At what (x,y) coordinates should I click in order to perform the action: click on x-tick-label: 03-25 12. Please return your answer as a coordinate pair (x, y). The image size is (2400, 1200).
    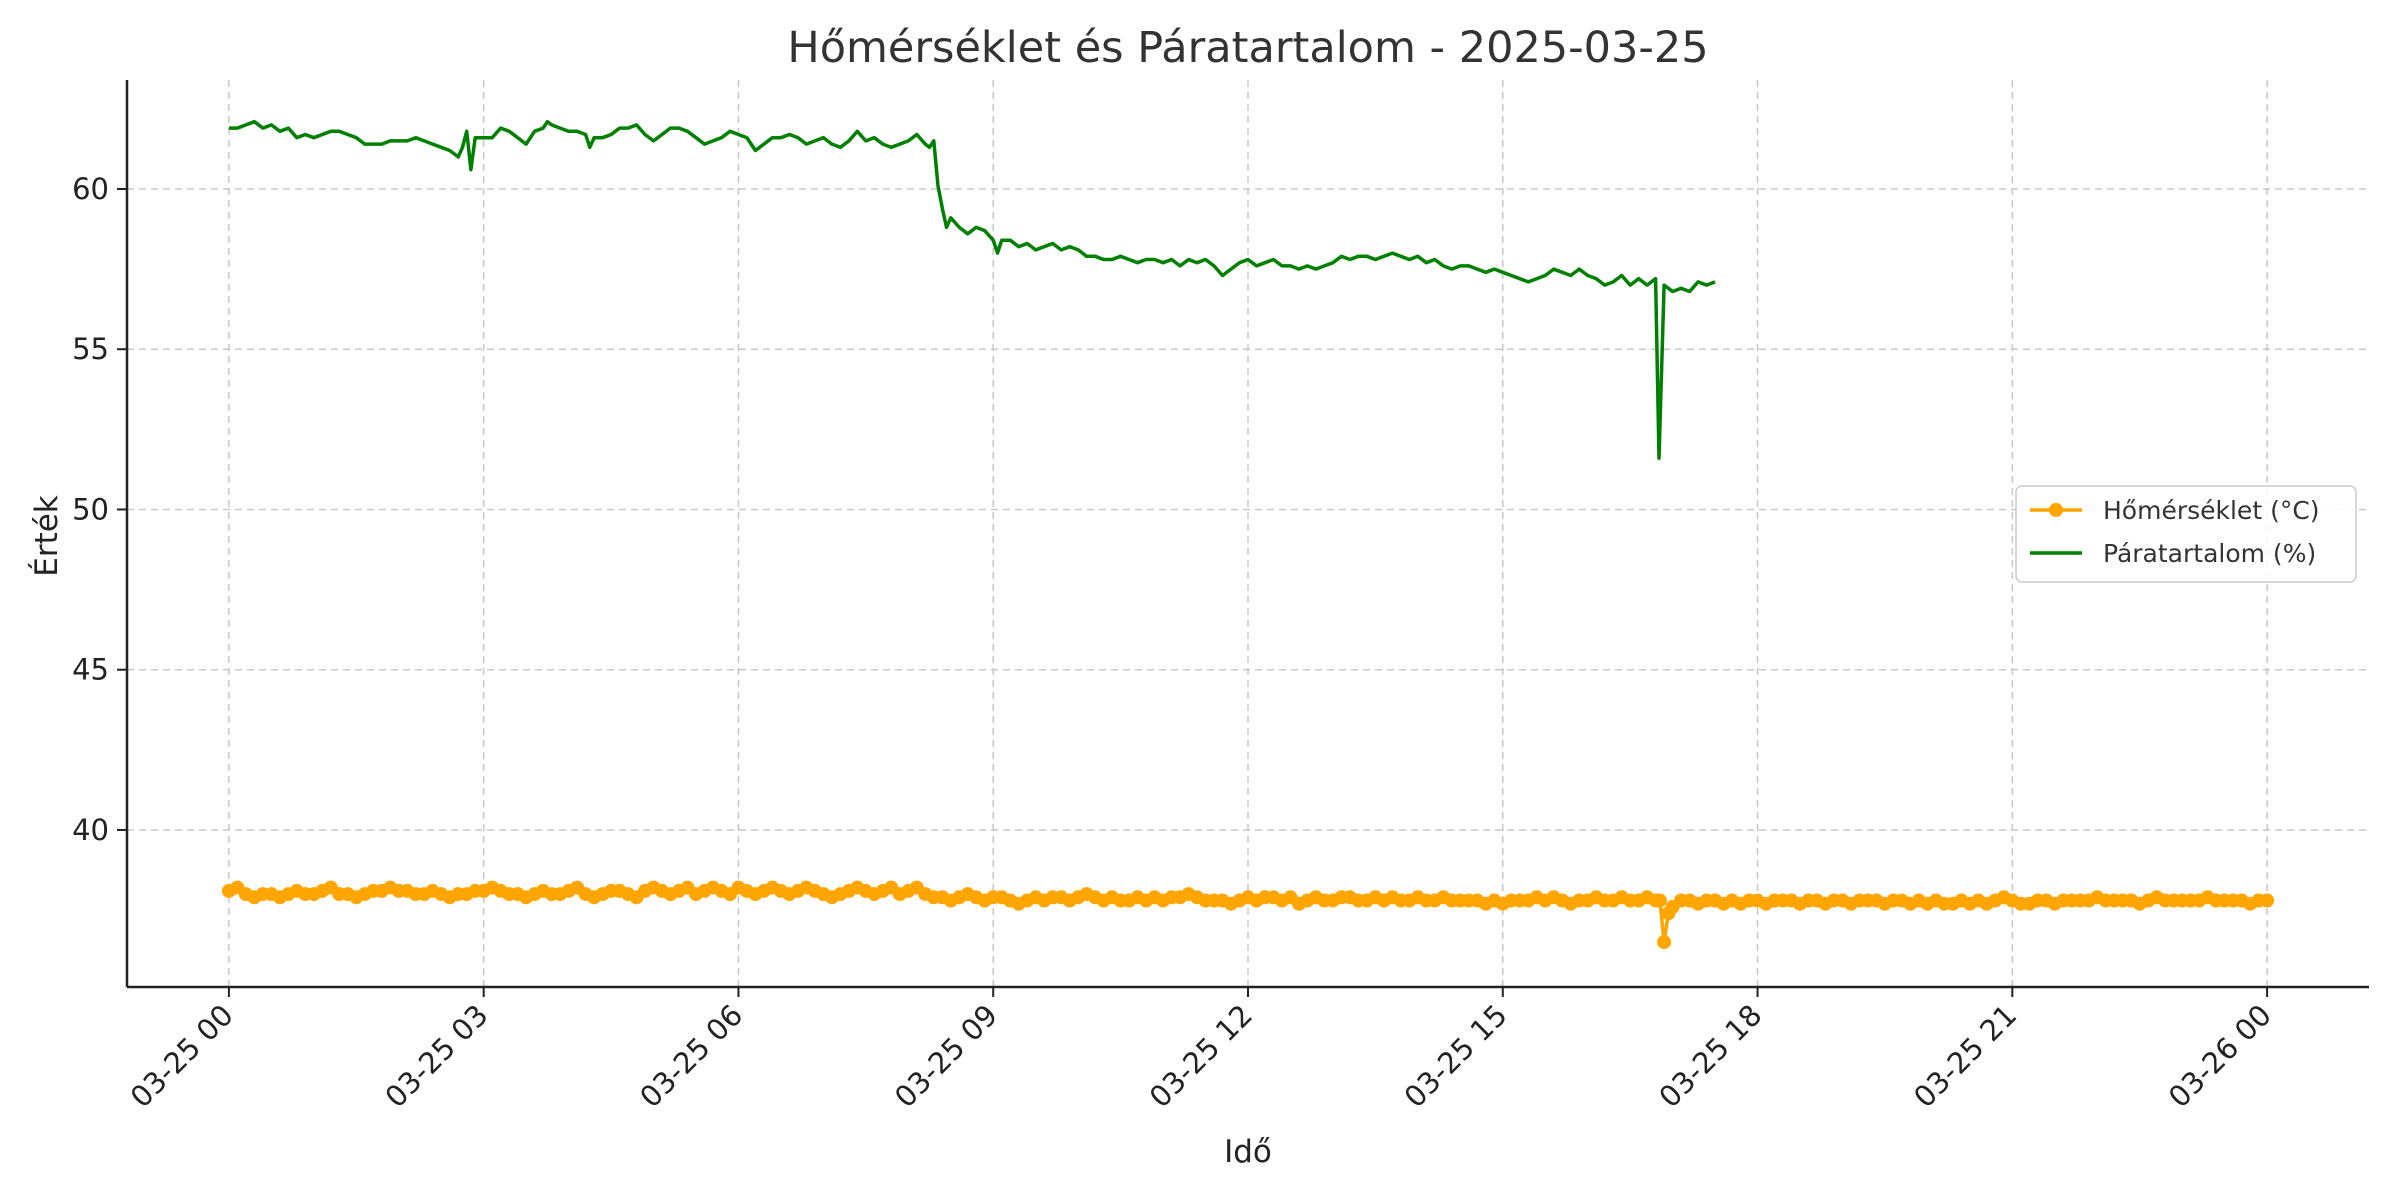
    Looking at the image, I should click on (1201, 1056).